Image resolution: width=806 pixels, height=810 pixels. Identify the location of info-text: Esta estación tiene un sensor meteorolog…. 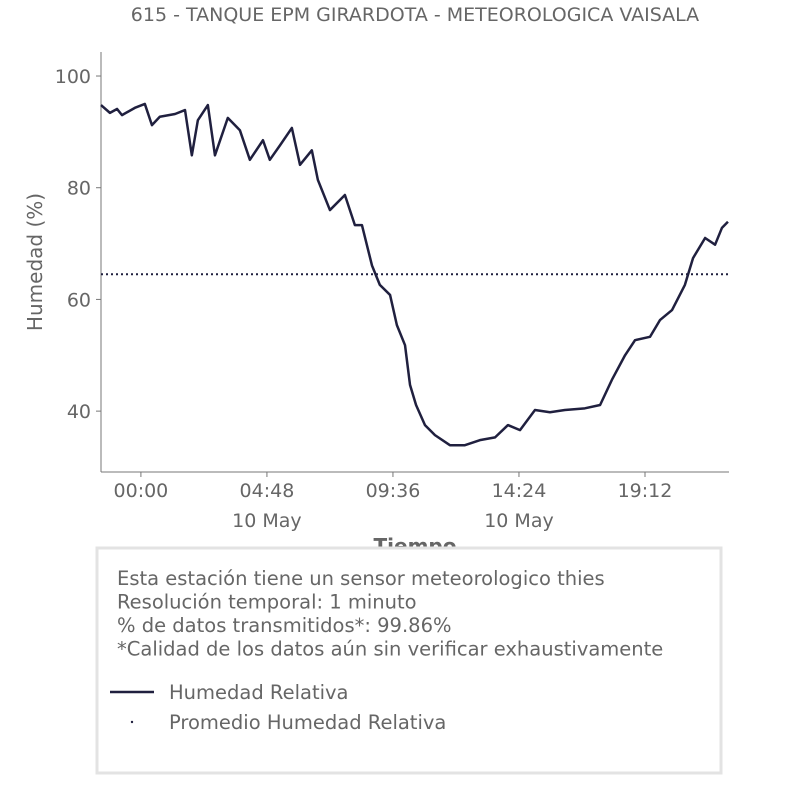
(361, 578).